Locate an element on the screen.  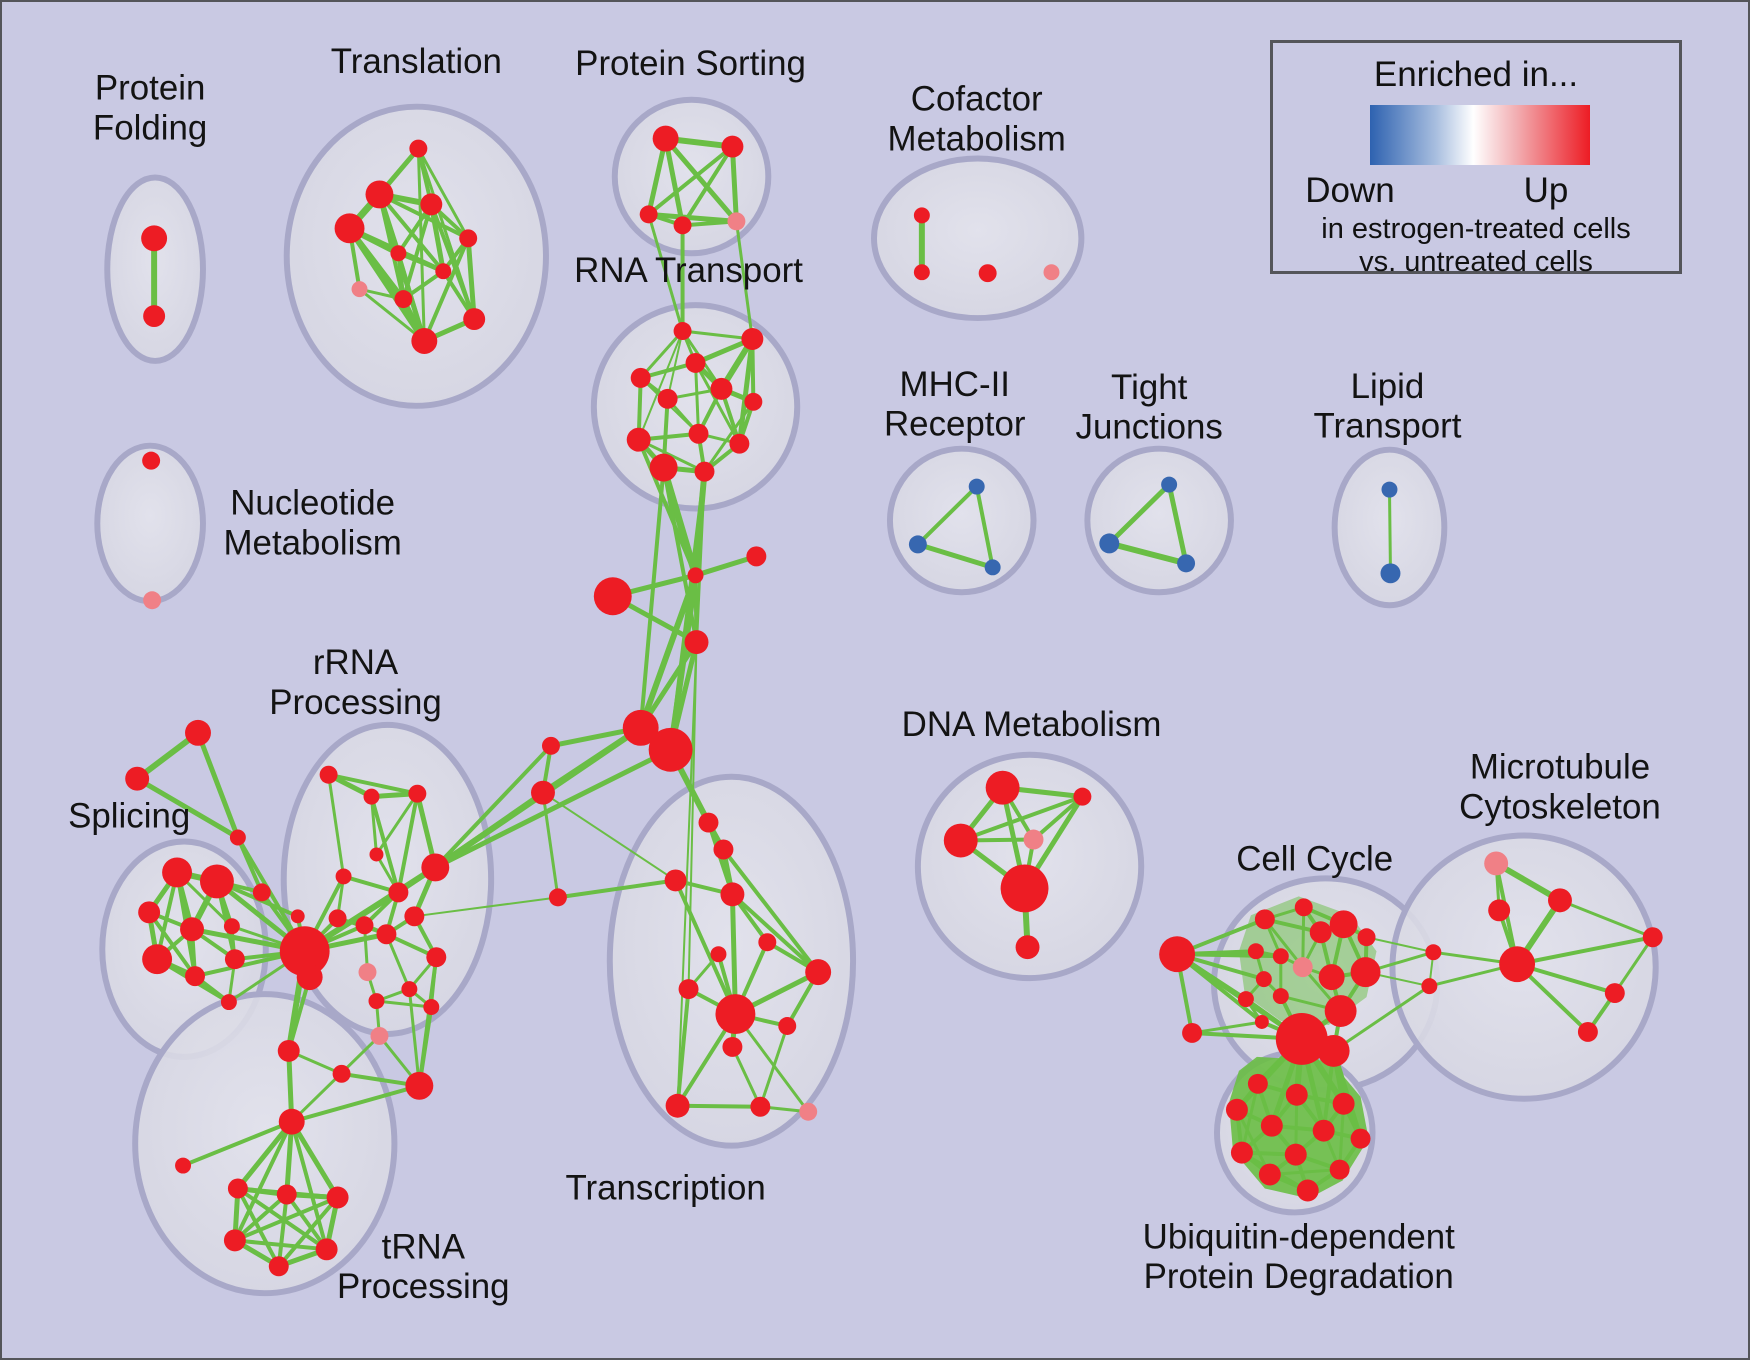
legend-color-gradient-bar is located at coordinates (1480, 135).